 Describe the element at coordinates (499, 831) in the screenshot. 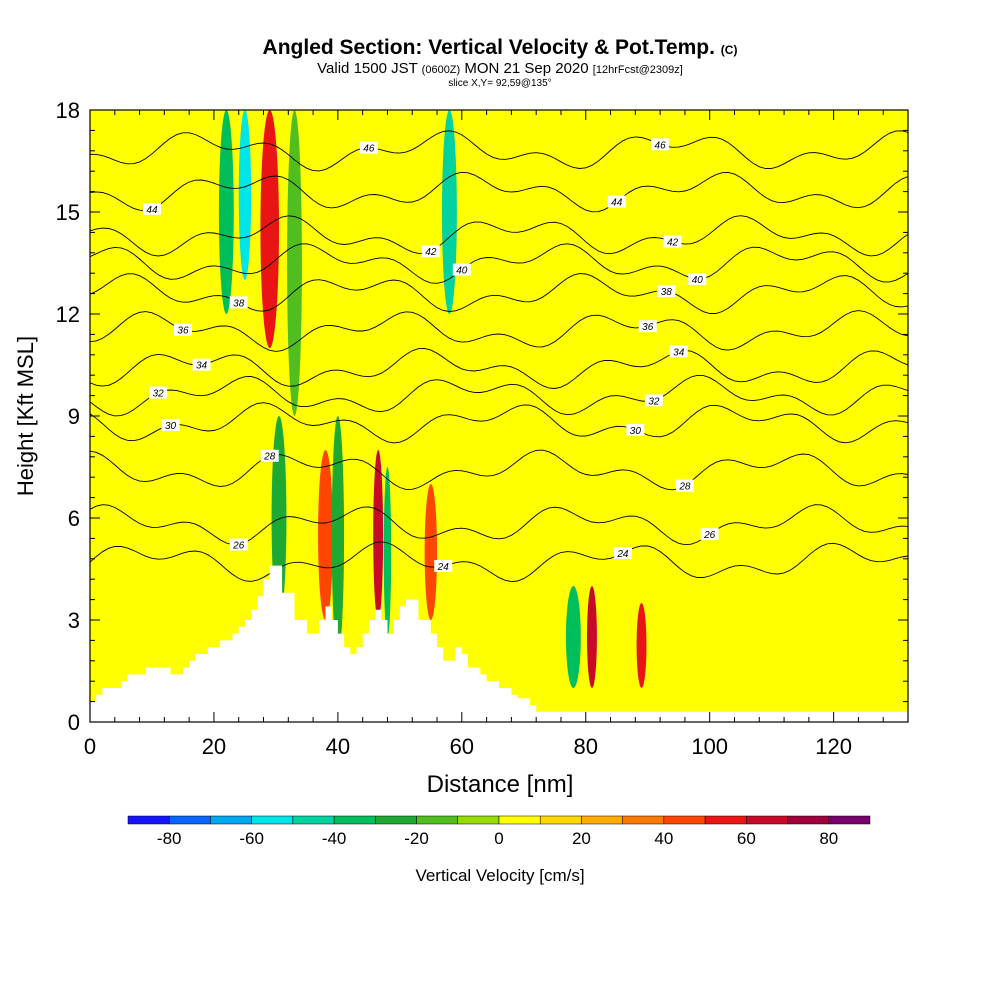

I see `colorbar: -80 -60 -40 -20 0 20 40 60 80` at that location.